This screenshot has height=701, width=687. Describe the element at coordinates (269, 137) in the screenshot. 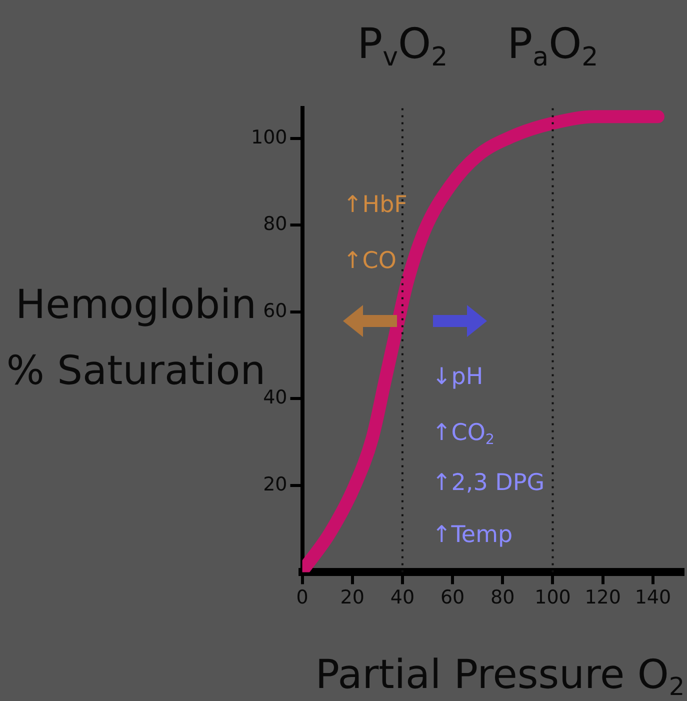

I see `y-tick-label: 100` at that location.